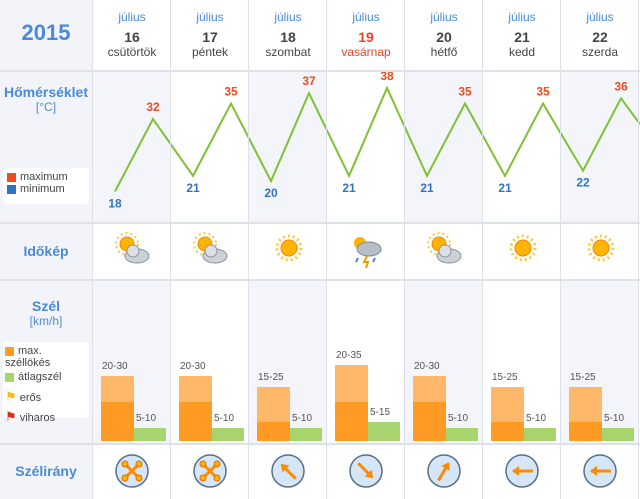  Describe the element at coordinates (444, 471) in the screenshot. I see `wind-direction-SW-icon` at that location.